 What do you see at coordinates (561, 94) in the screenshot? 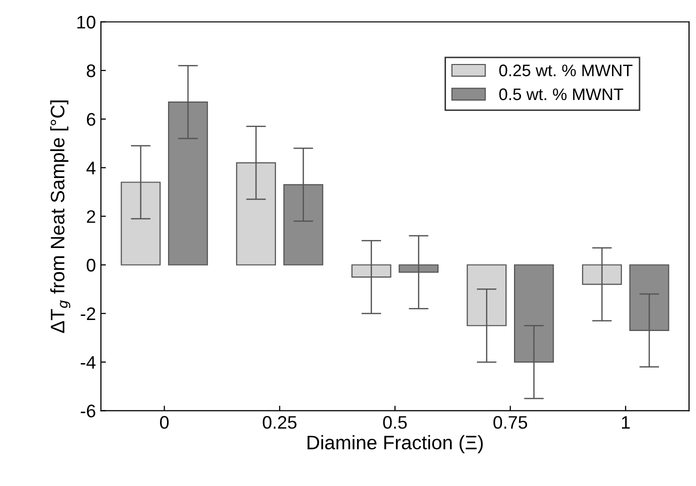
I see `legend-label: 0.5 wt. % MWNT` at bounding box center [561, 94].